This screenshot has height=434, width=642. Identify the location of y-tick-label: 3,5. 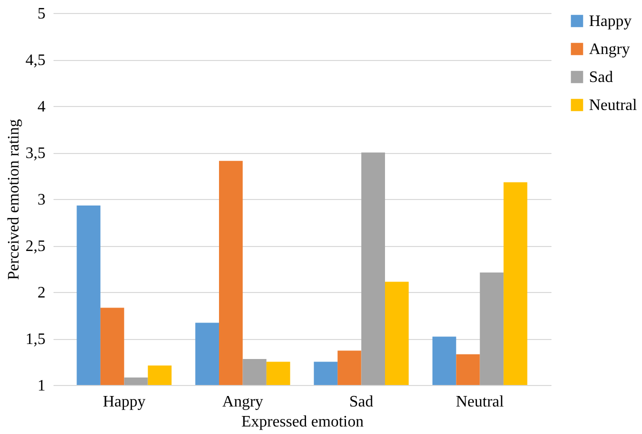
(36, 153).